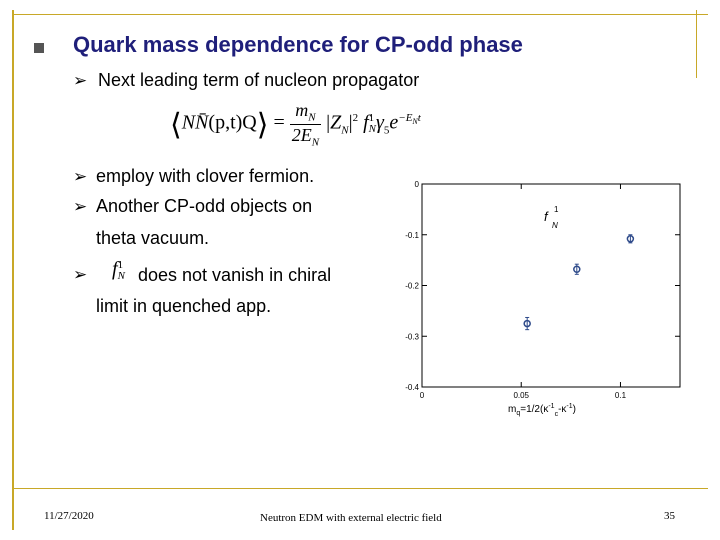  What do you see at coordinates (184, 306) in the screenshot?
I see `bullet-chiral-cont: limit in quenched app.` at bounding box center [184, 306].